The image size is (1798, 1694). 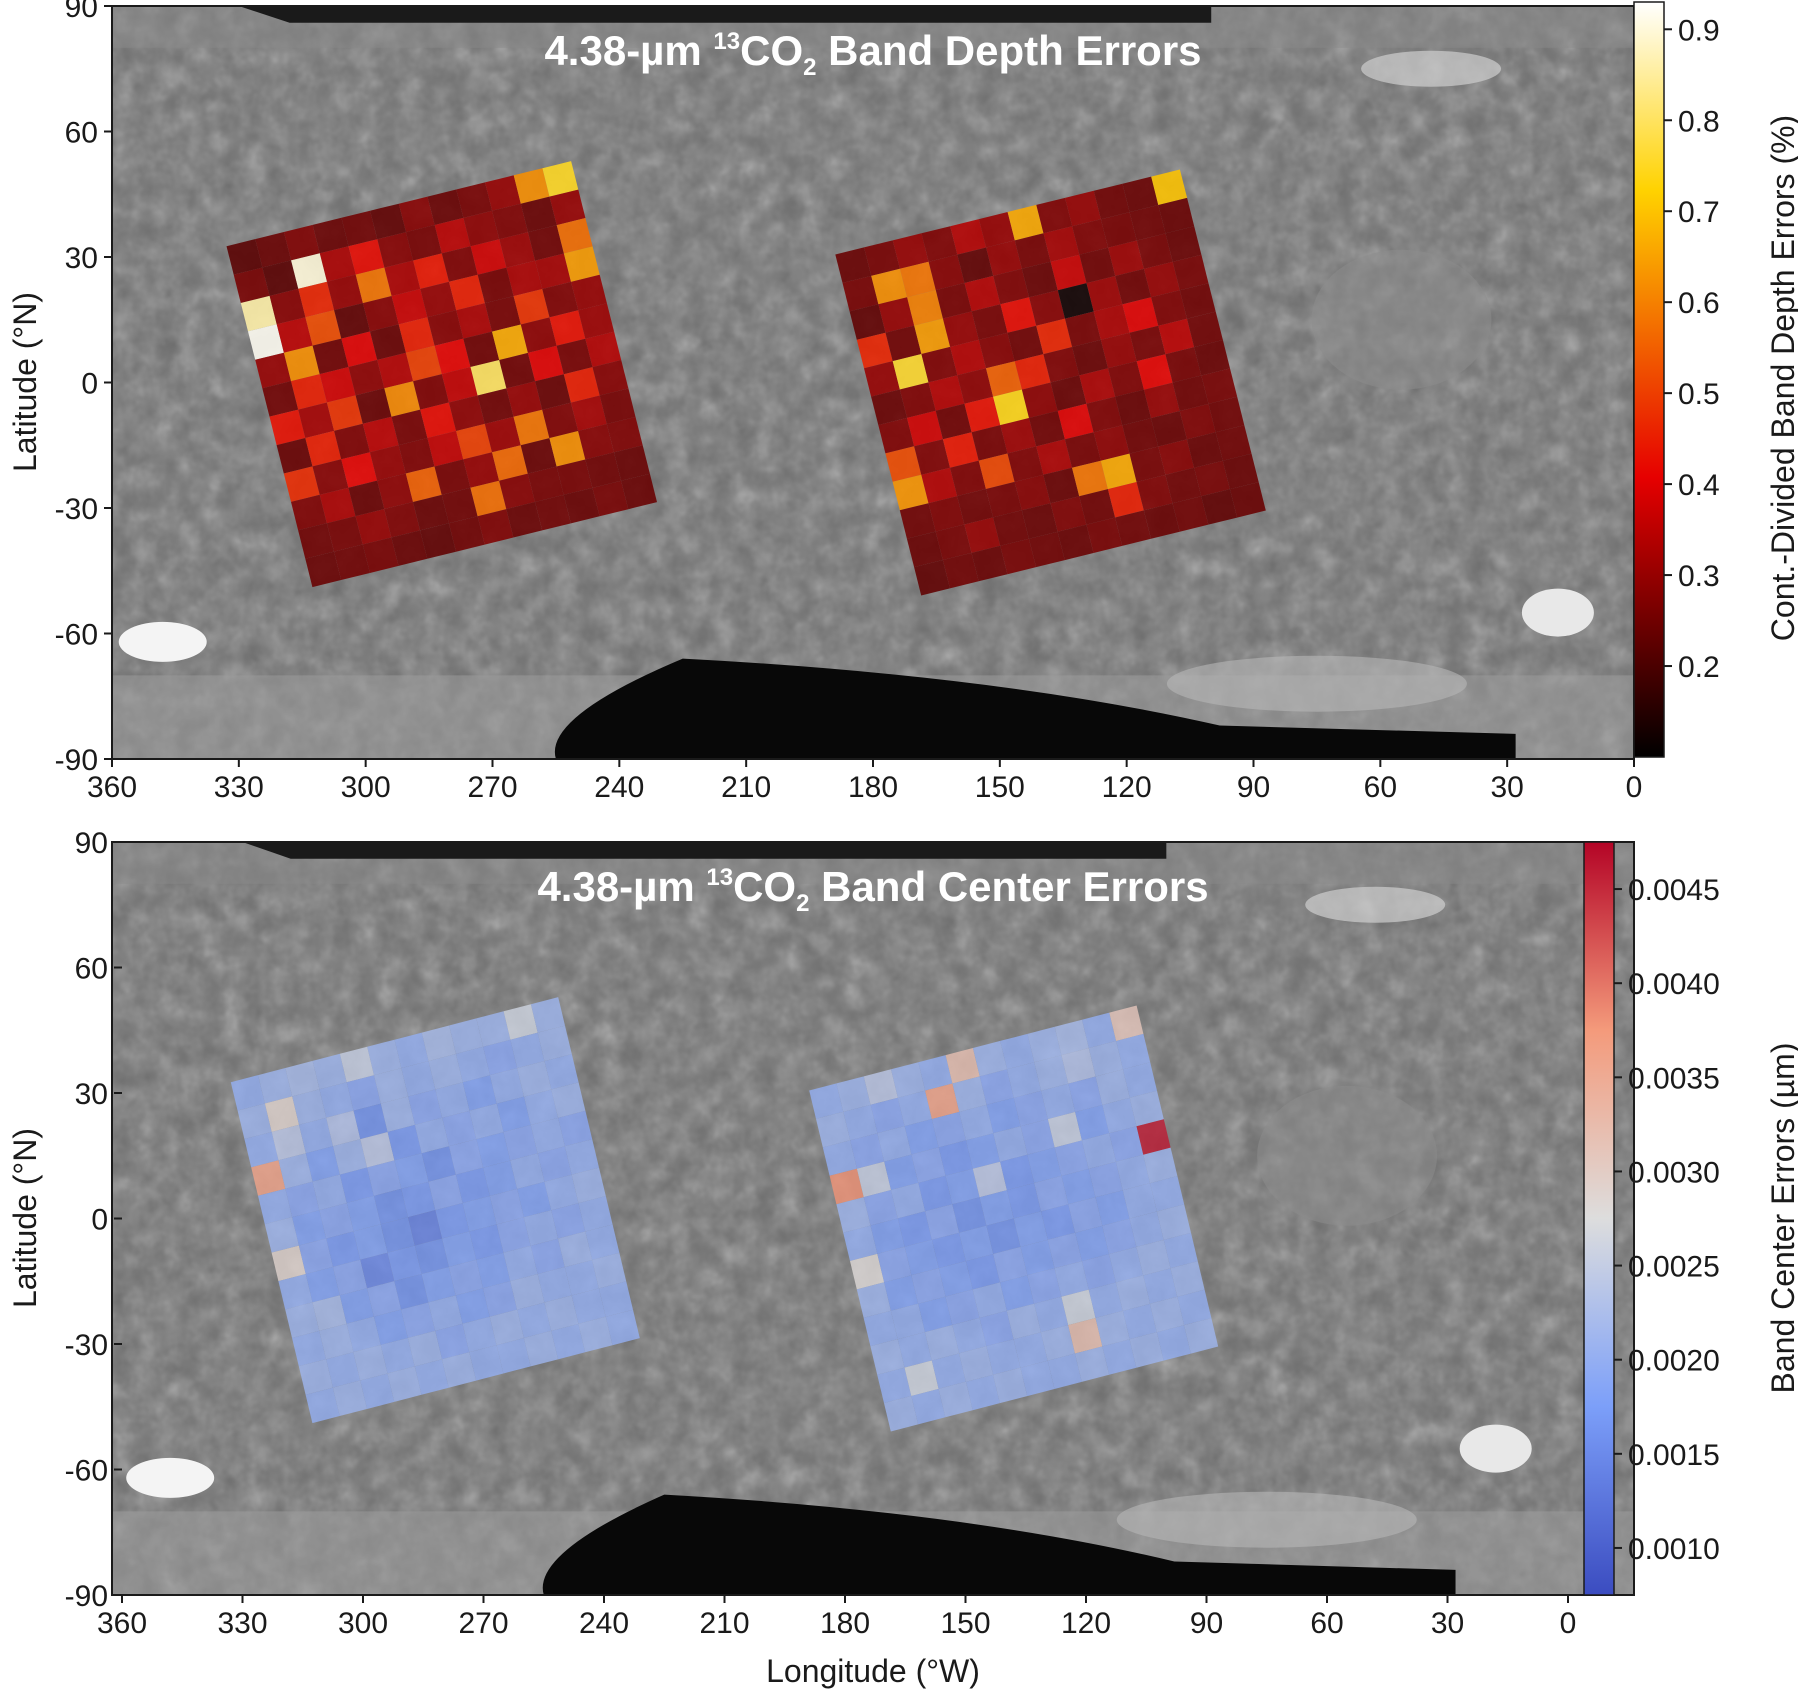 What do you see at coordinates (1506, 787) in the screenshot?
I see `x-tick-label: 30` at bounding box center [1506, 787].